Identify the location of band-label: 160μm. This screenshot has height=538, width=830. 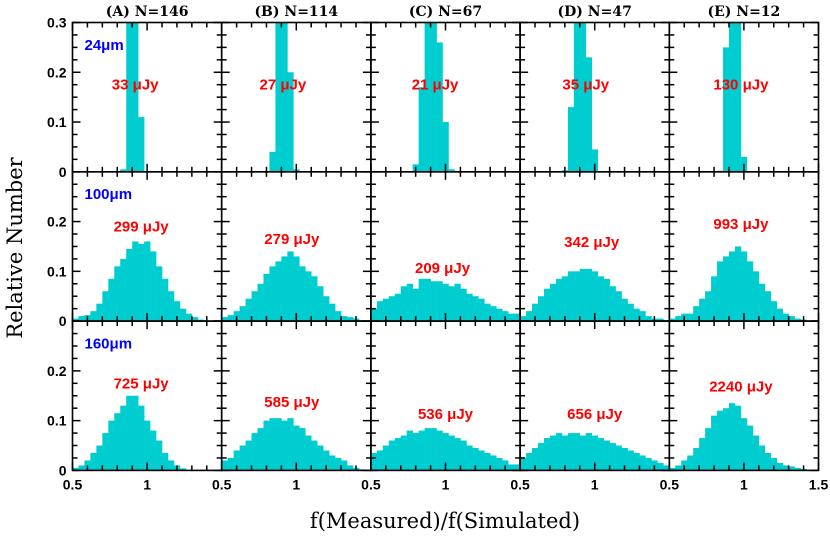
(109, 343).